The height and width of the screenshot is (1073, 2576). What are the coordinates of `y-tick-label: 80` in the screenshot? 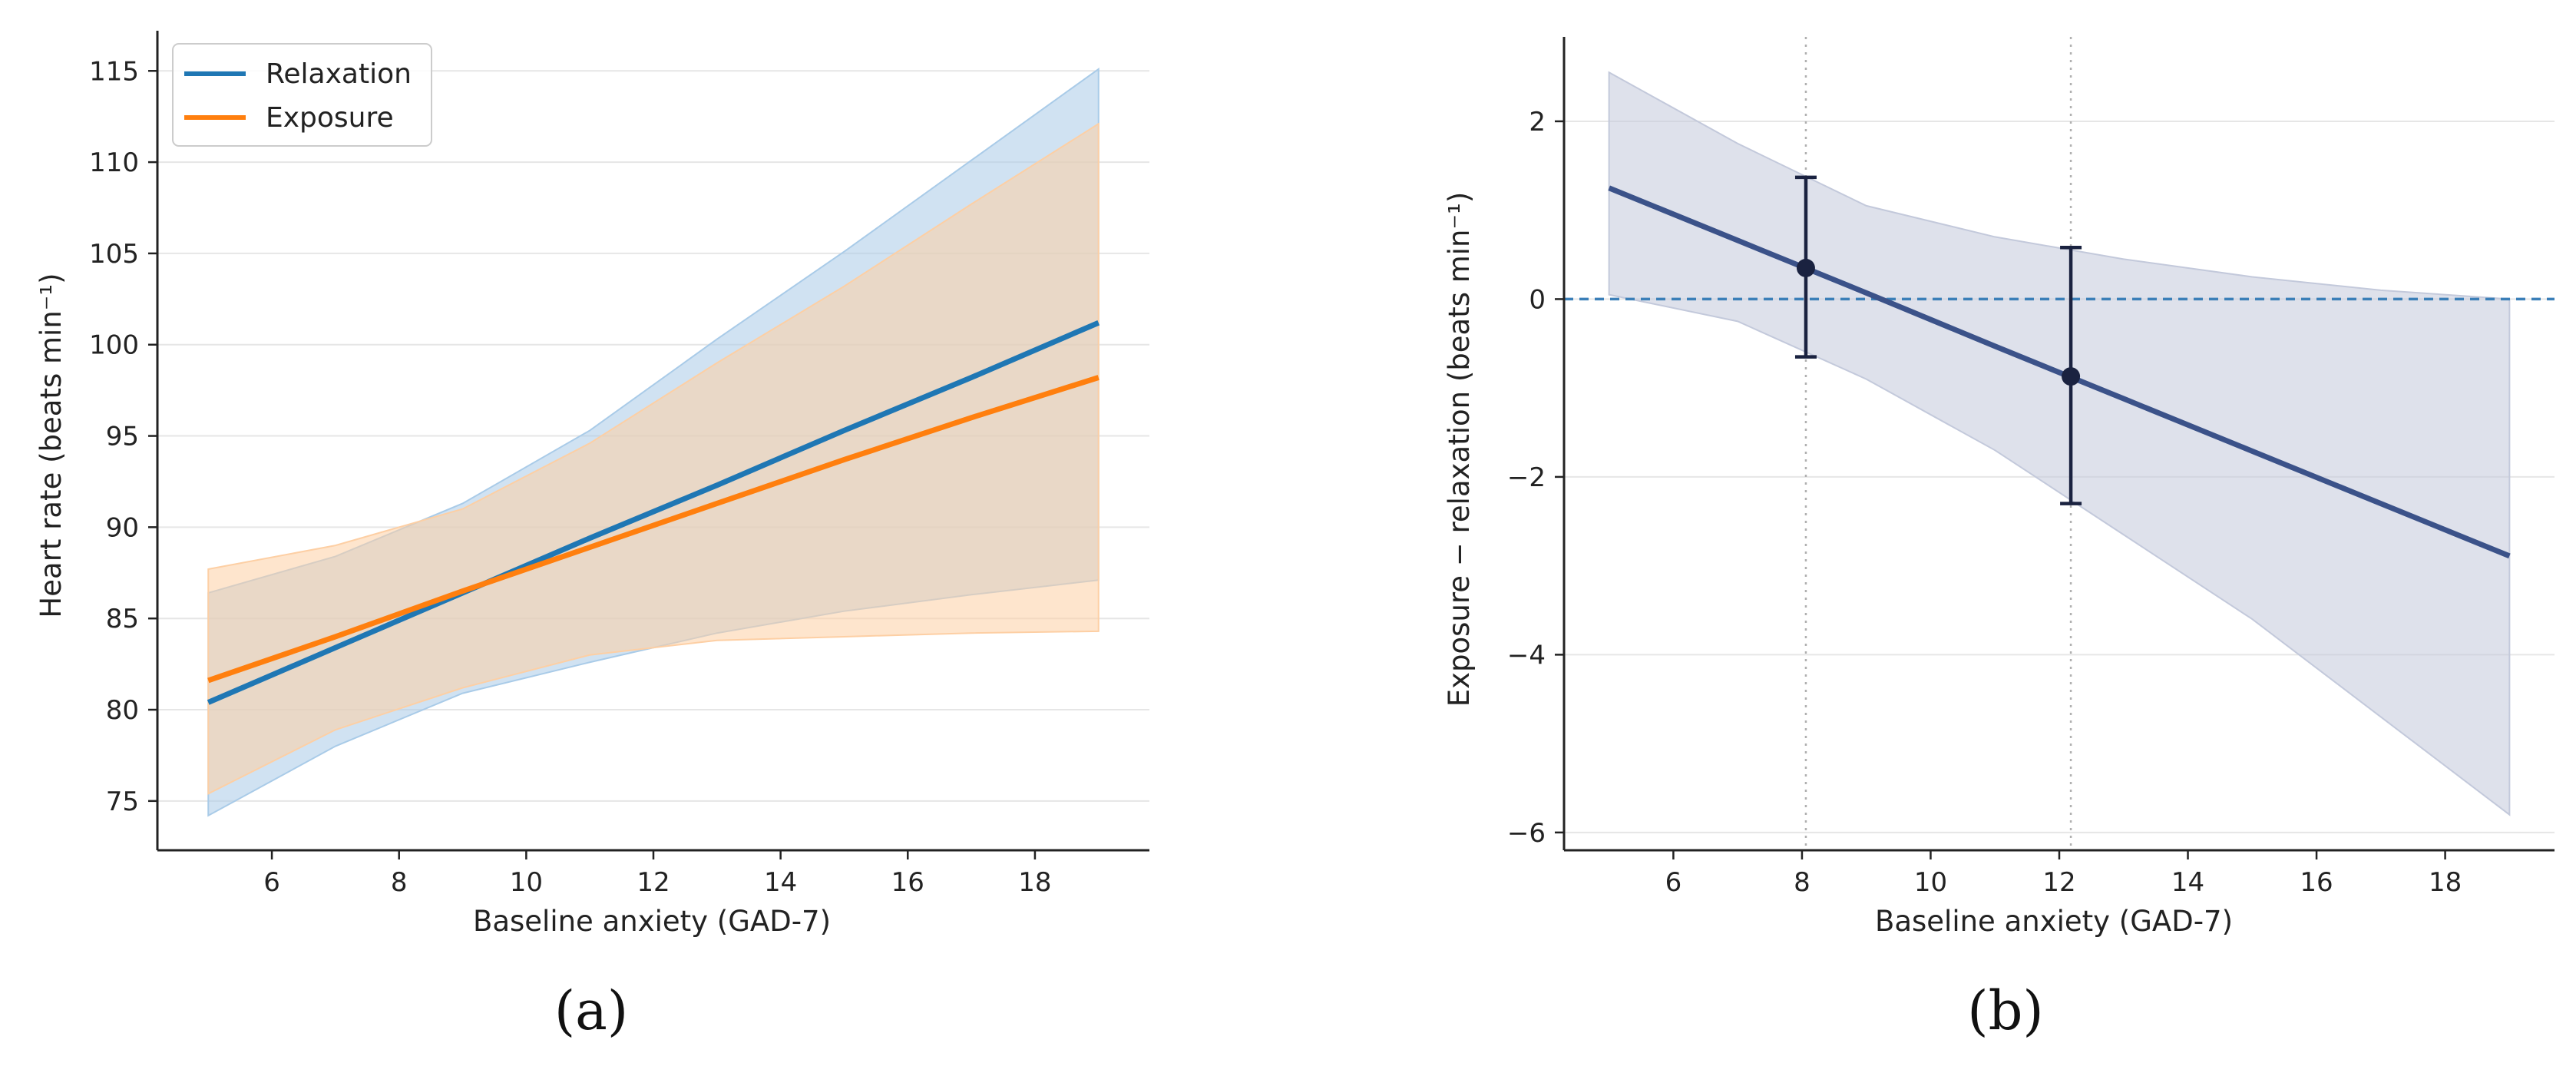 It's located at (122, 711).